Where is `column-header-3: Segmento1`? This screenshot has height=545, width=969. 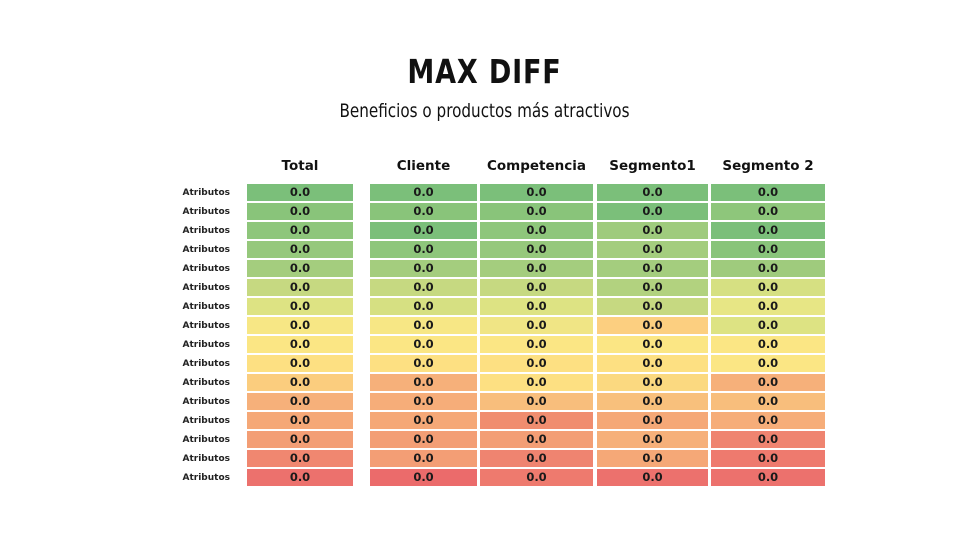 column-header-3: Segmento1 is located at coordinates (652, 166).